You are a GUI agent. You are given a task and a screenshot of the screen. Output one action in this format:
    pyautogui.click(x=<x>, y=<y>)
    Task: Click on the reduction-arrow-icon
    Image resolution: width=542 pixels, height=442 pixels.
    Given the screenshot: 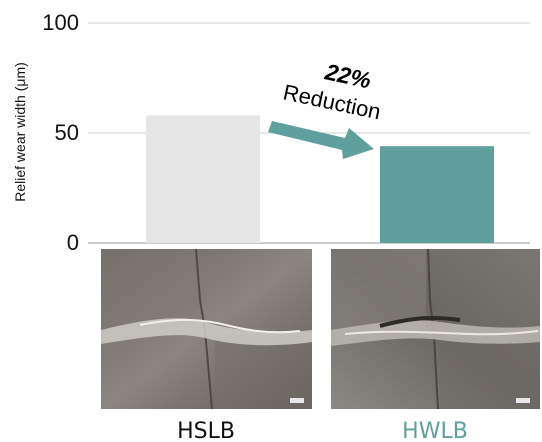 What is the action you would take?
    pyautogui.click(x=321, y=140)
    